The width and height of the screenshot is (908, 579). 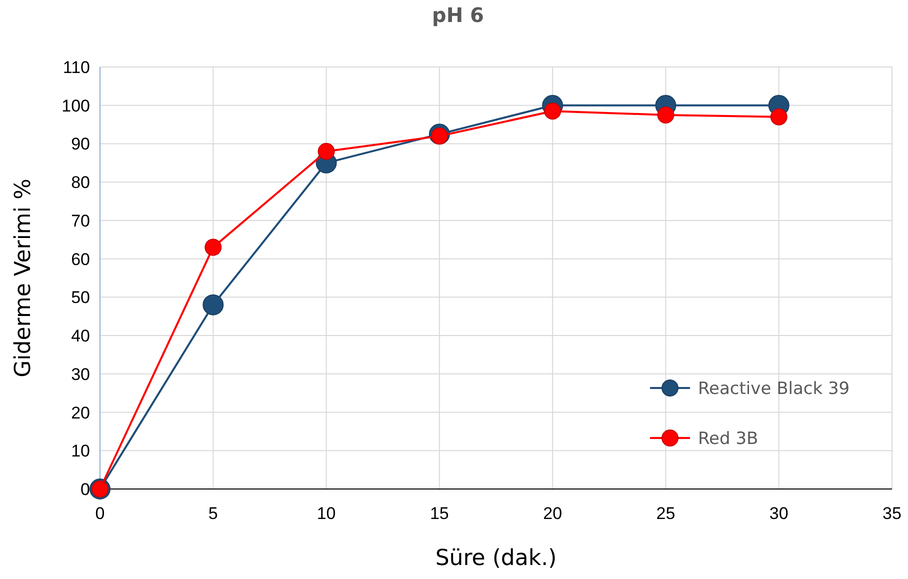 I want to click on y-tick-label: 30, so click(x=80, y=374).